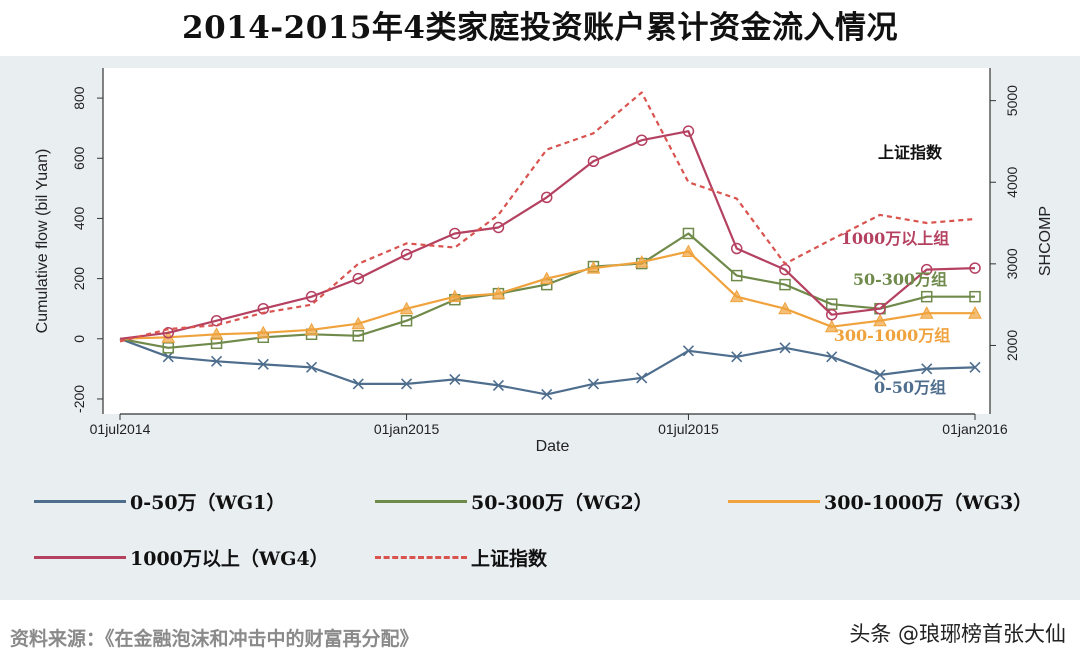  Describe the element at coordinates (910, 152) in the screenshot. I see `series-annotation: 上证指数` at that location.